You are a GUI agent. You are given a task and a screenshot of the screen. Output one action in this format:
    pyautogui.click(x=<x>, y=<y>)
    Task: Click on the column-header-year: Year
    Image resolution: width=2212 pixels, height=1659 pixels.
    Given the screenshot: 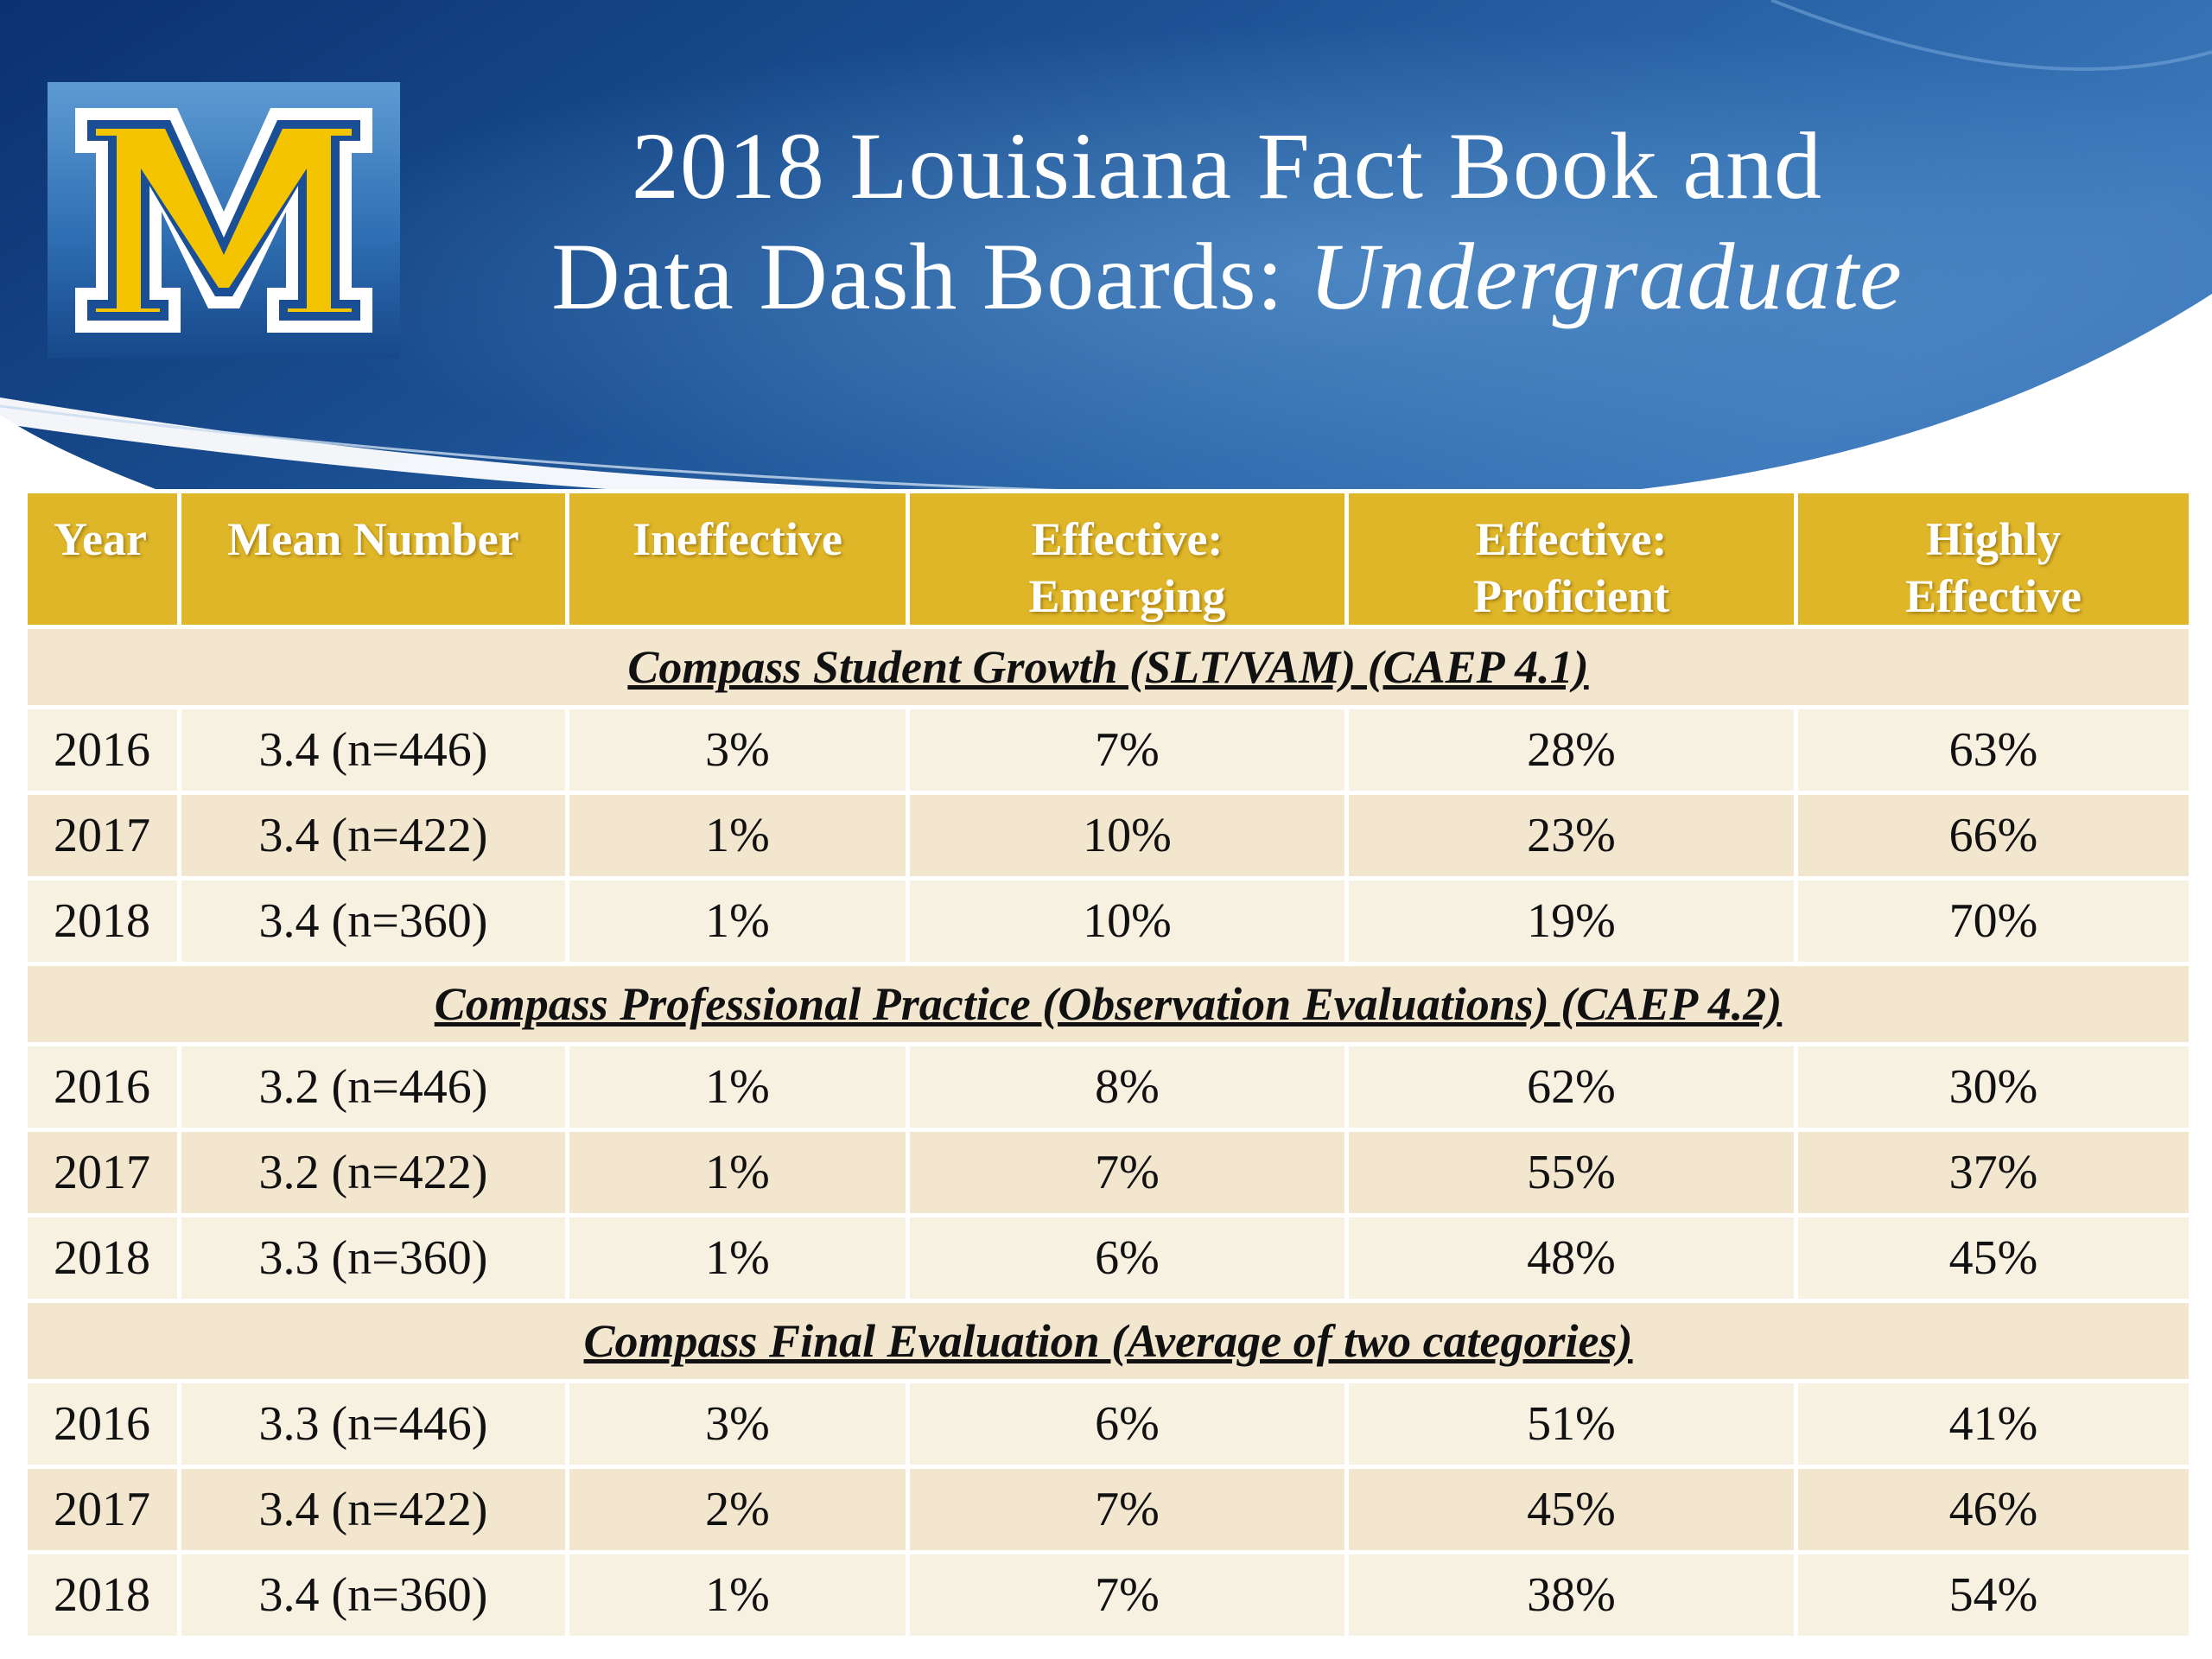 What is the action you would take?
    pyautogui.click(x=102, y=559)
    